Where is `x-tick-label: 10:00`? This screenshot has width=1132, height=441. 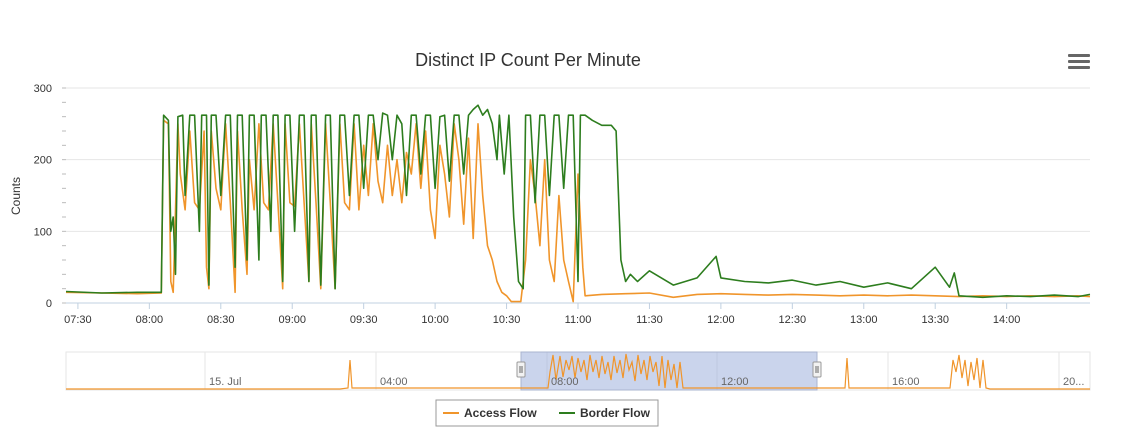 x-tick-label: 10:00 is located at coordinates (435, 320).